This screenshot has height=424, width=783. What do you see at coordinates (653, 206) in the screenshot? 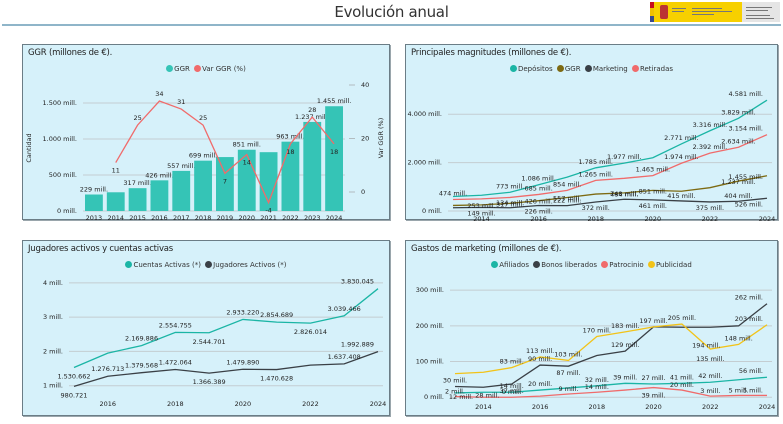
I see `point-data-label: 461 mill.` at bounding box center [653, 206].